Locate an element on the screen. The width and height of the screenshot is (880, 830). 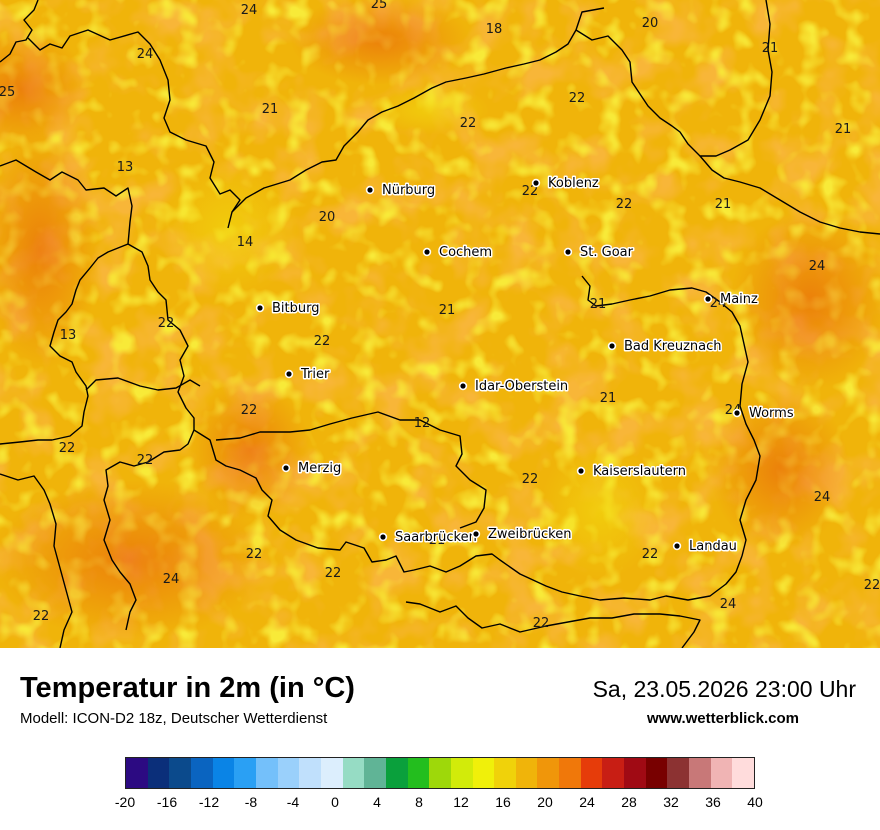
city-marker: Bitburg is located at coordinates (288, 309).